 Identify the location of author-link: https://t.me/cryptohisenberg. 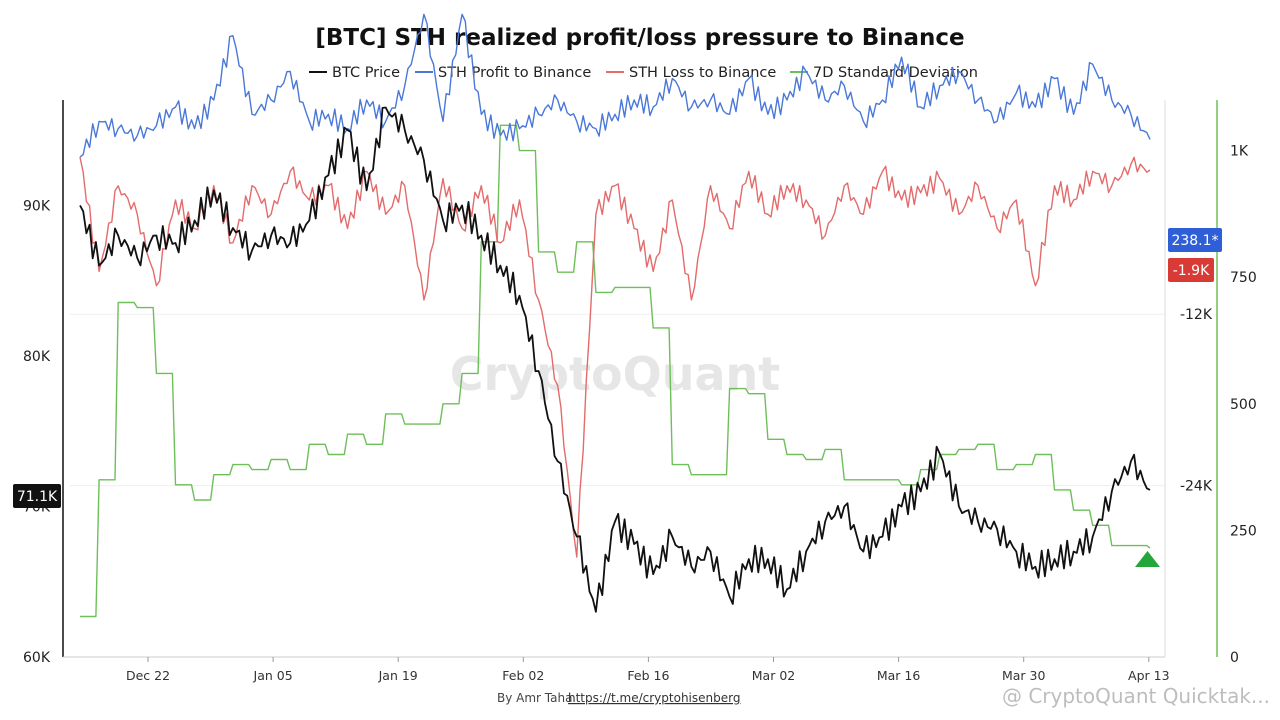
(654, 698).